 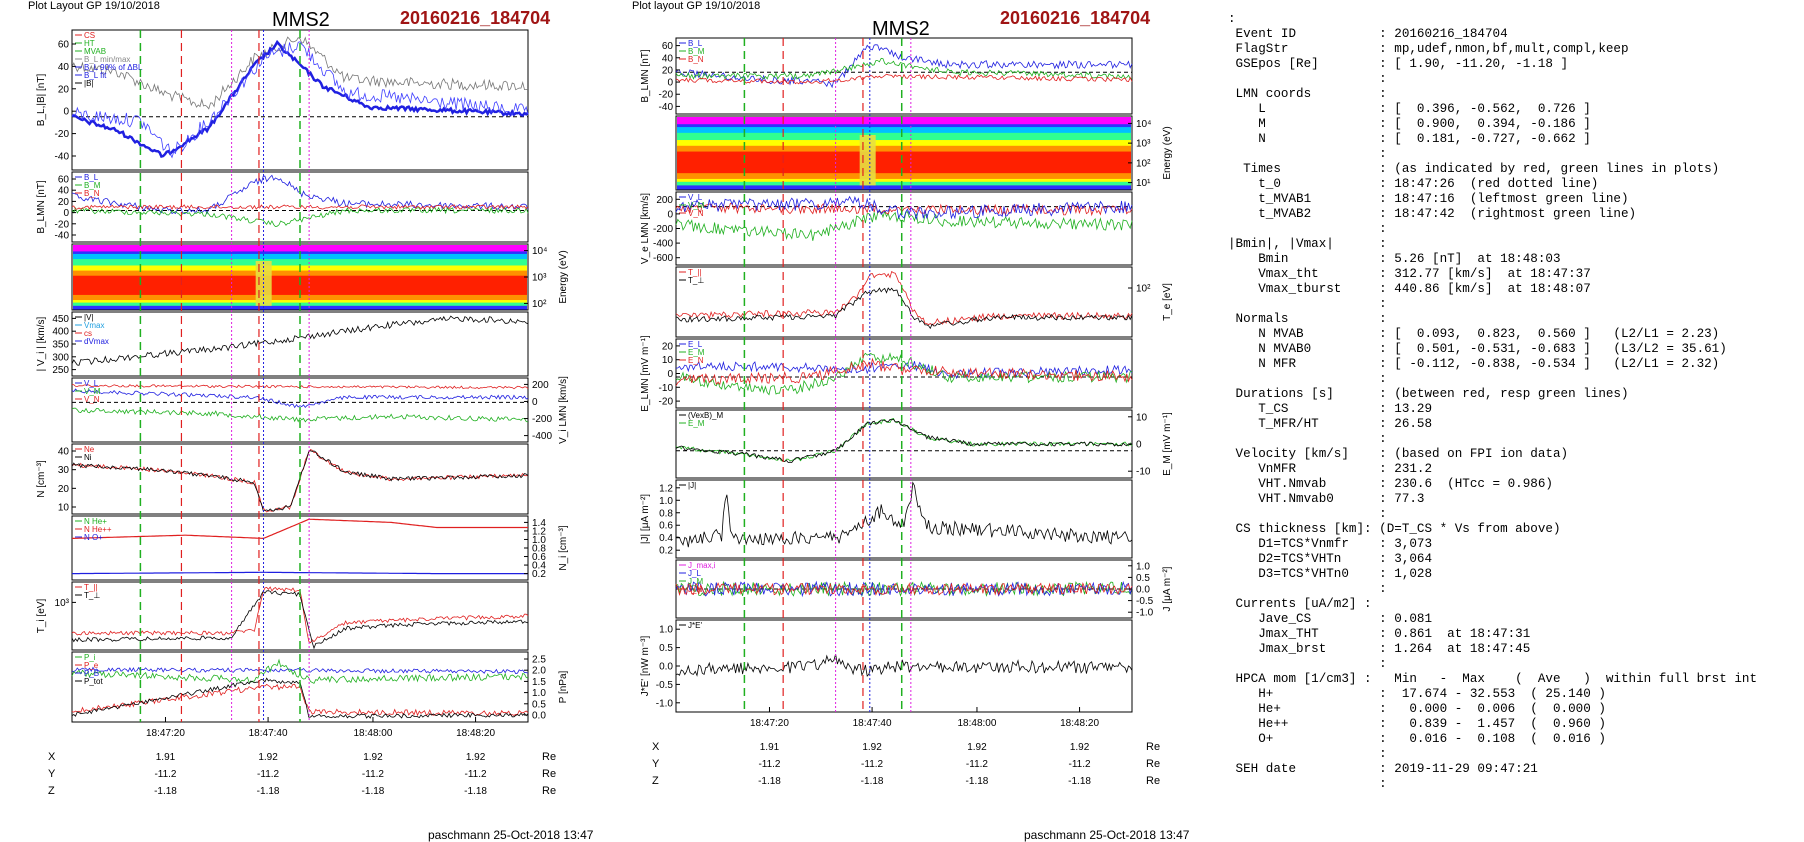 I want to click on y-tick-label: 0.4, so click(x=666, y=538).